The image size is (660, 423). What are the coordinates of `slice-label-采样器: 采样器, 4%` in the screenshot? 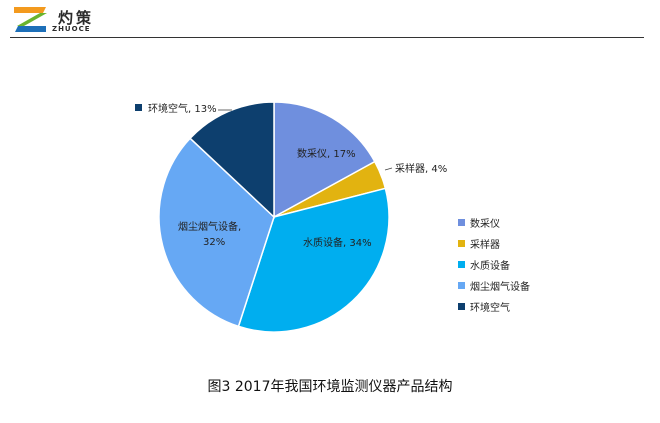 It's located at (421, 168).